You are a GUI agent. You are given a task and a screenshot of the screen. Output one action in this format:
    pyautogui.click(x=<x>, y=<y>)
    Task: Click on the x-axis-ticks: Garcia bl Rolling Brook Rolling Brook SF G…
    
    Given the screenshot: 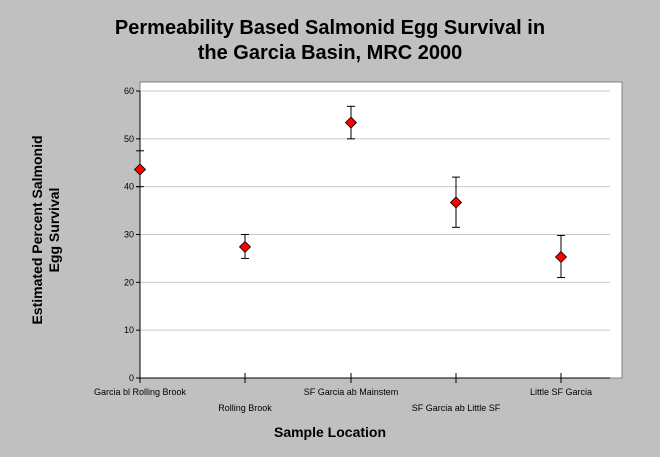 What is the action you would take?
    pyautogui.click(x=343, y=393)
    